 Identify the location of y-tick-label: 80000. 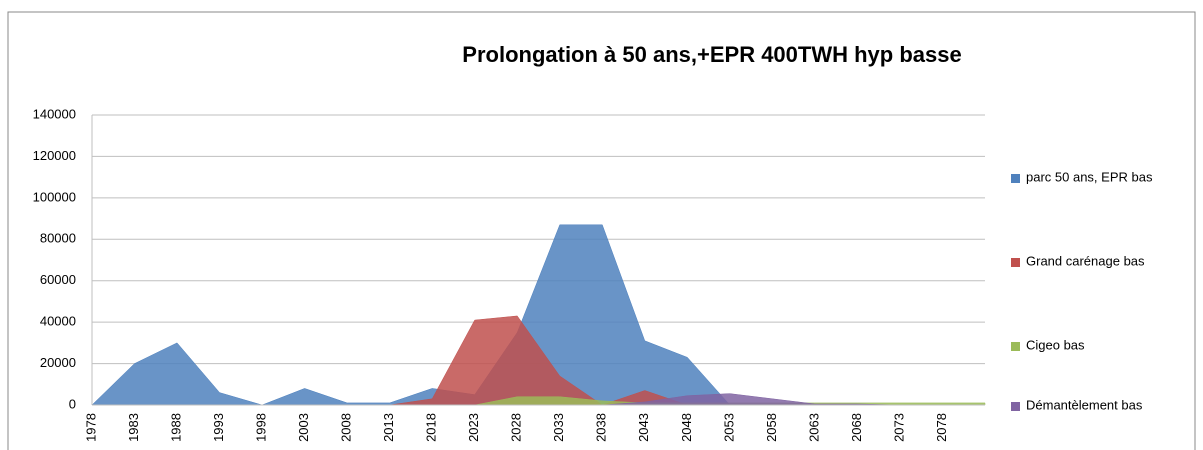
(58, 238).